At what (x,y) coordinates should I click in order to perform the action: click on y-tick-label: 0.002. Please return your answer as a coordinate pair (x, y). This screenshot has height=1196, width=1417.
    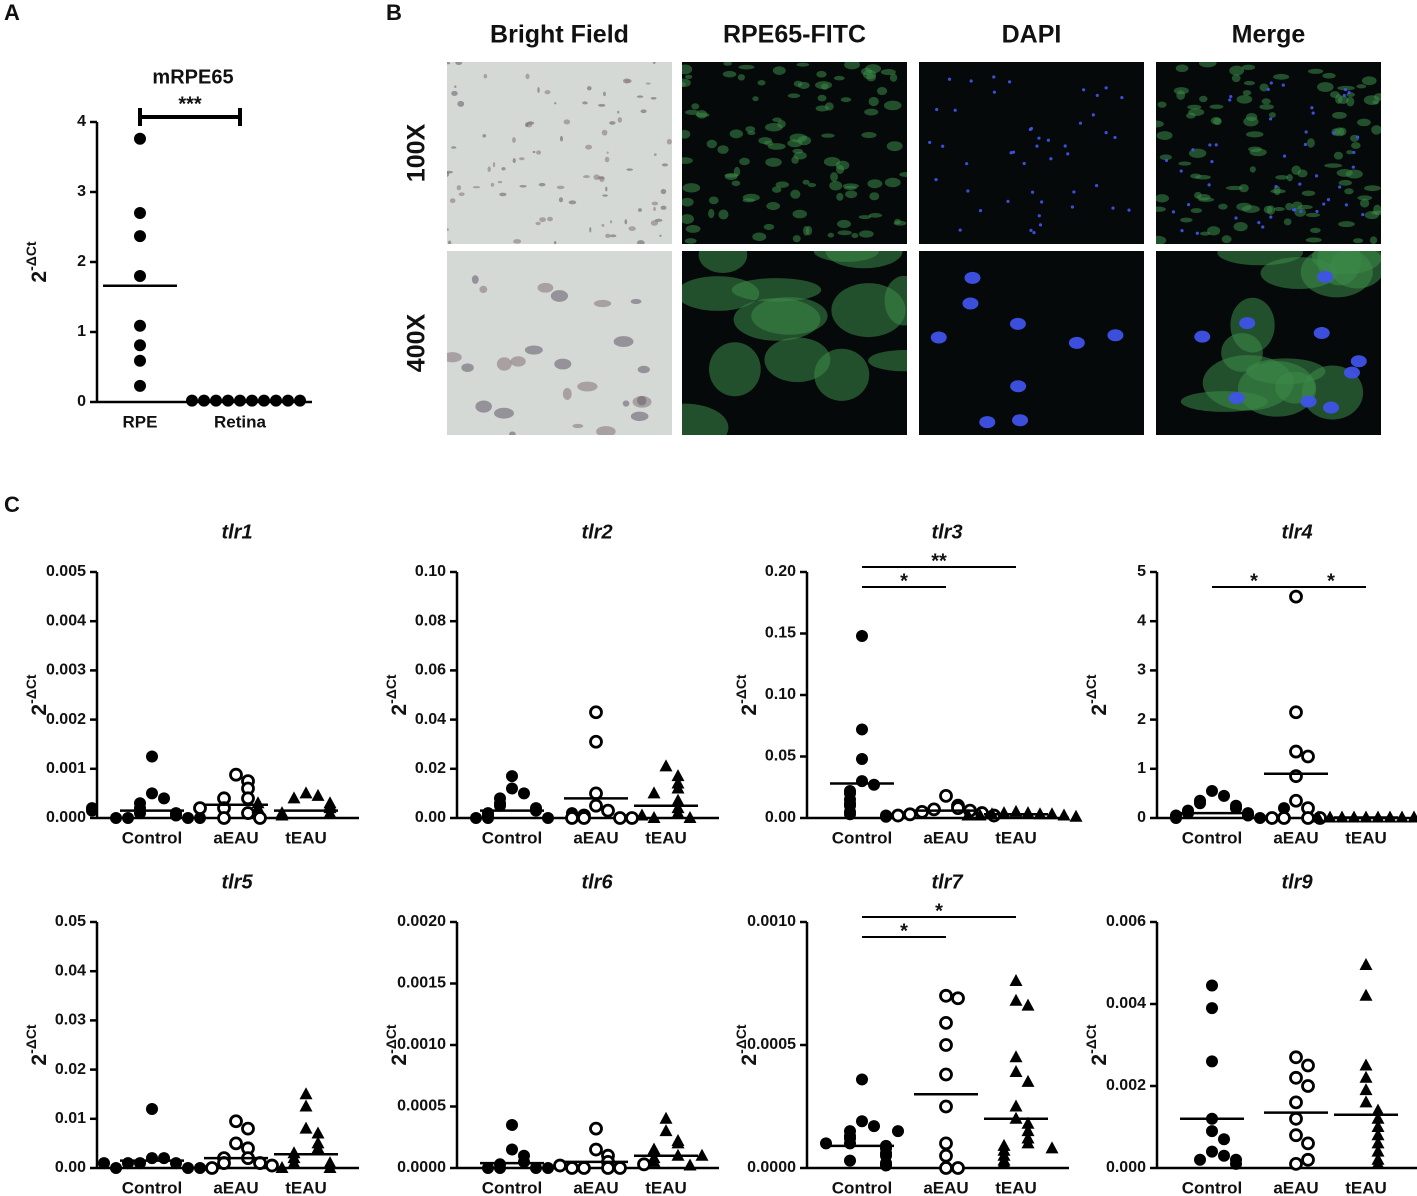
    Looking at the image, I should click on (66, 719).